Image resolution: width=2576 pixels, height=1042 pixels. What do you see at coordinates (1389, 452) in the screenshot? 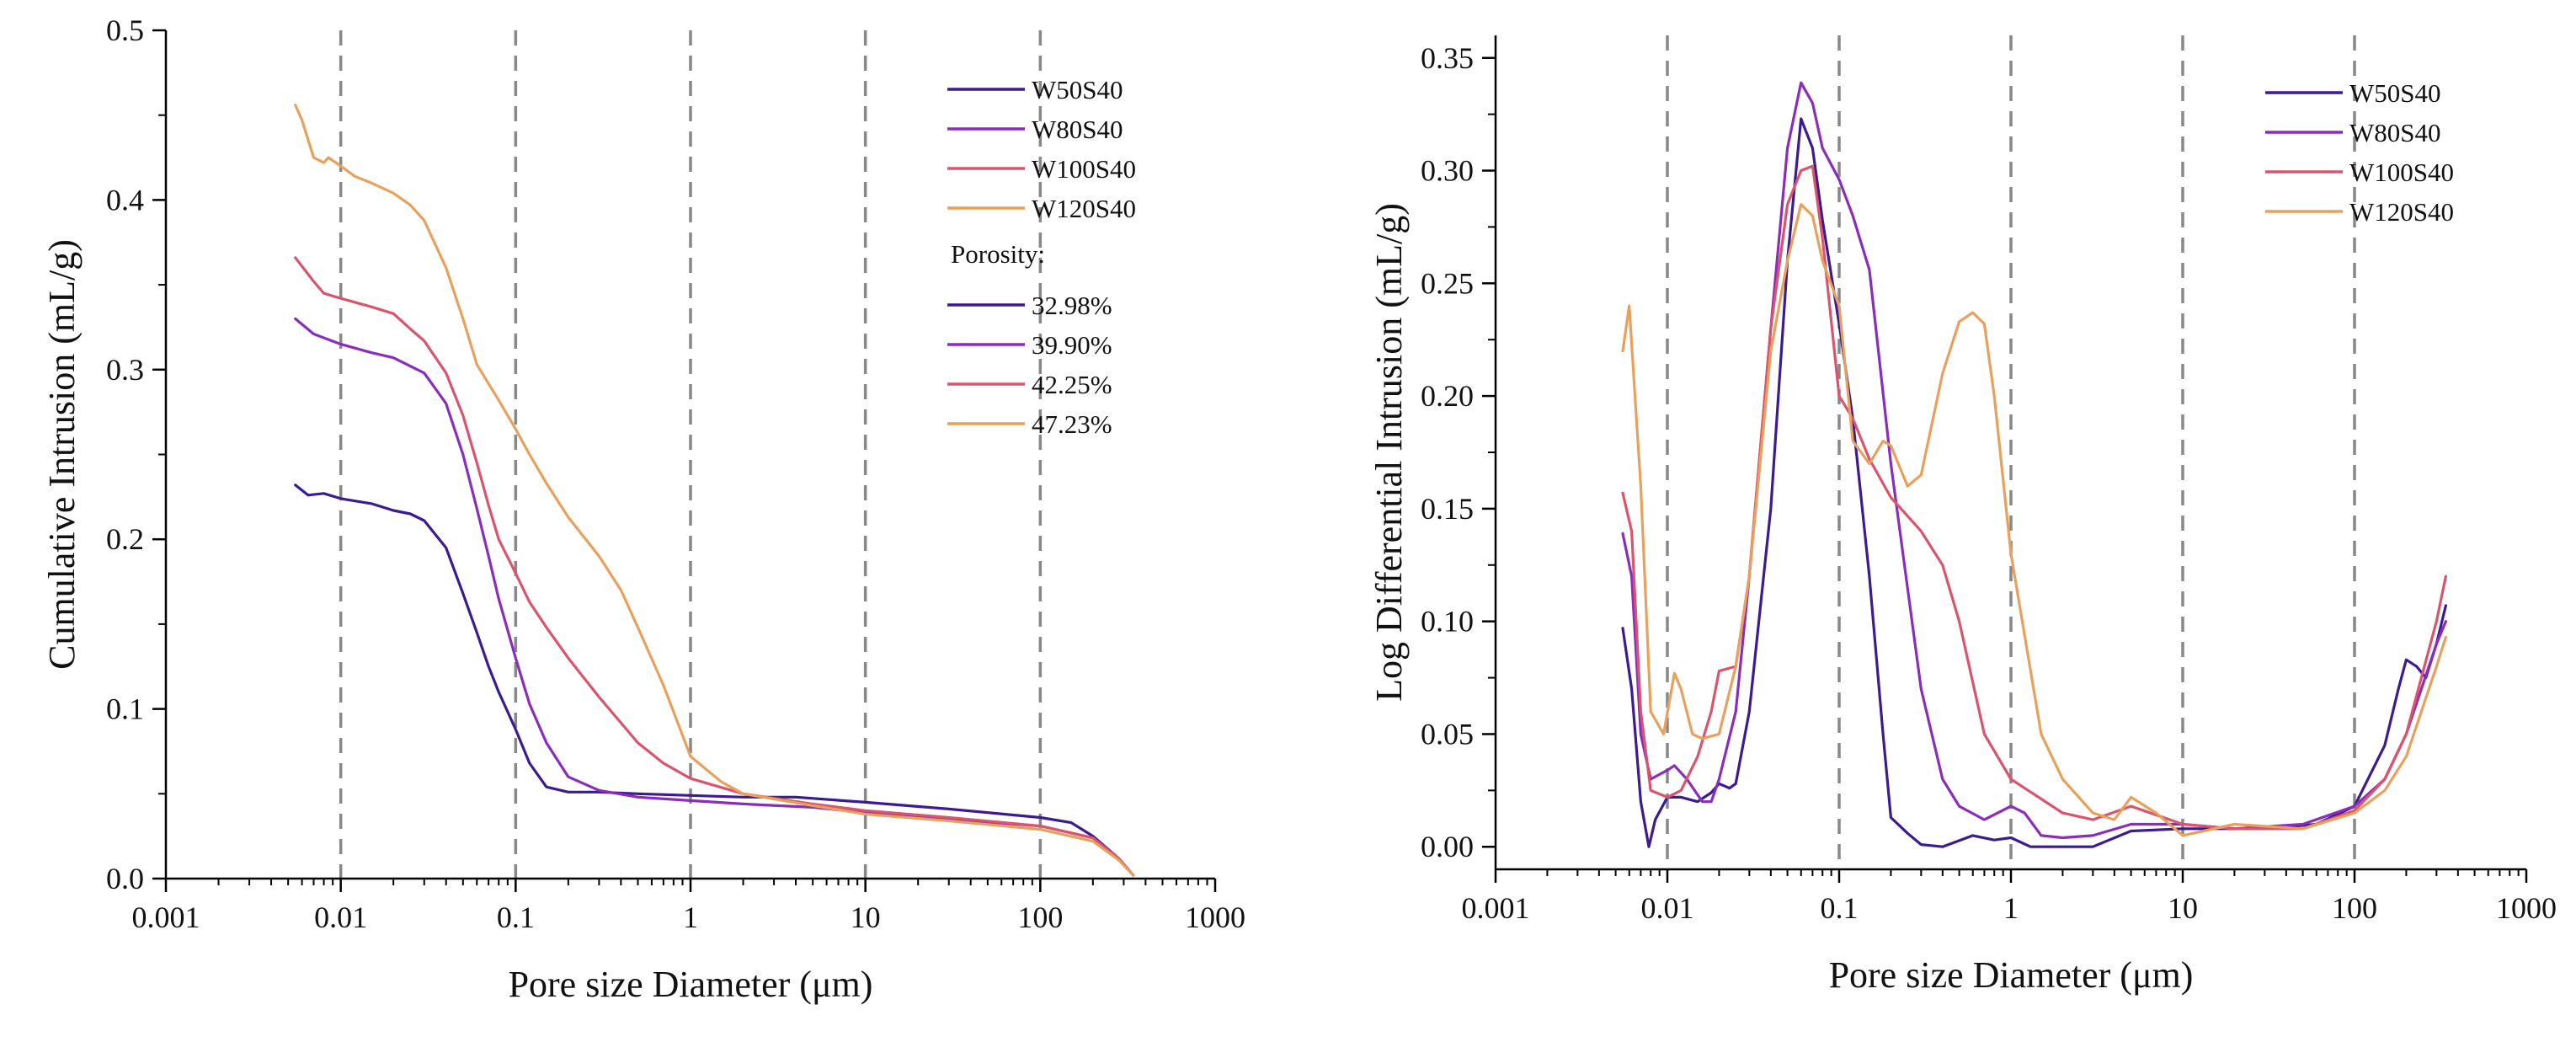
I see `y-axis-title: Log Differential Intrusion (mL/g)` at bounding box center [1389, 452].